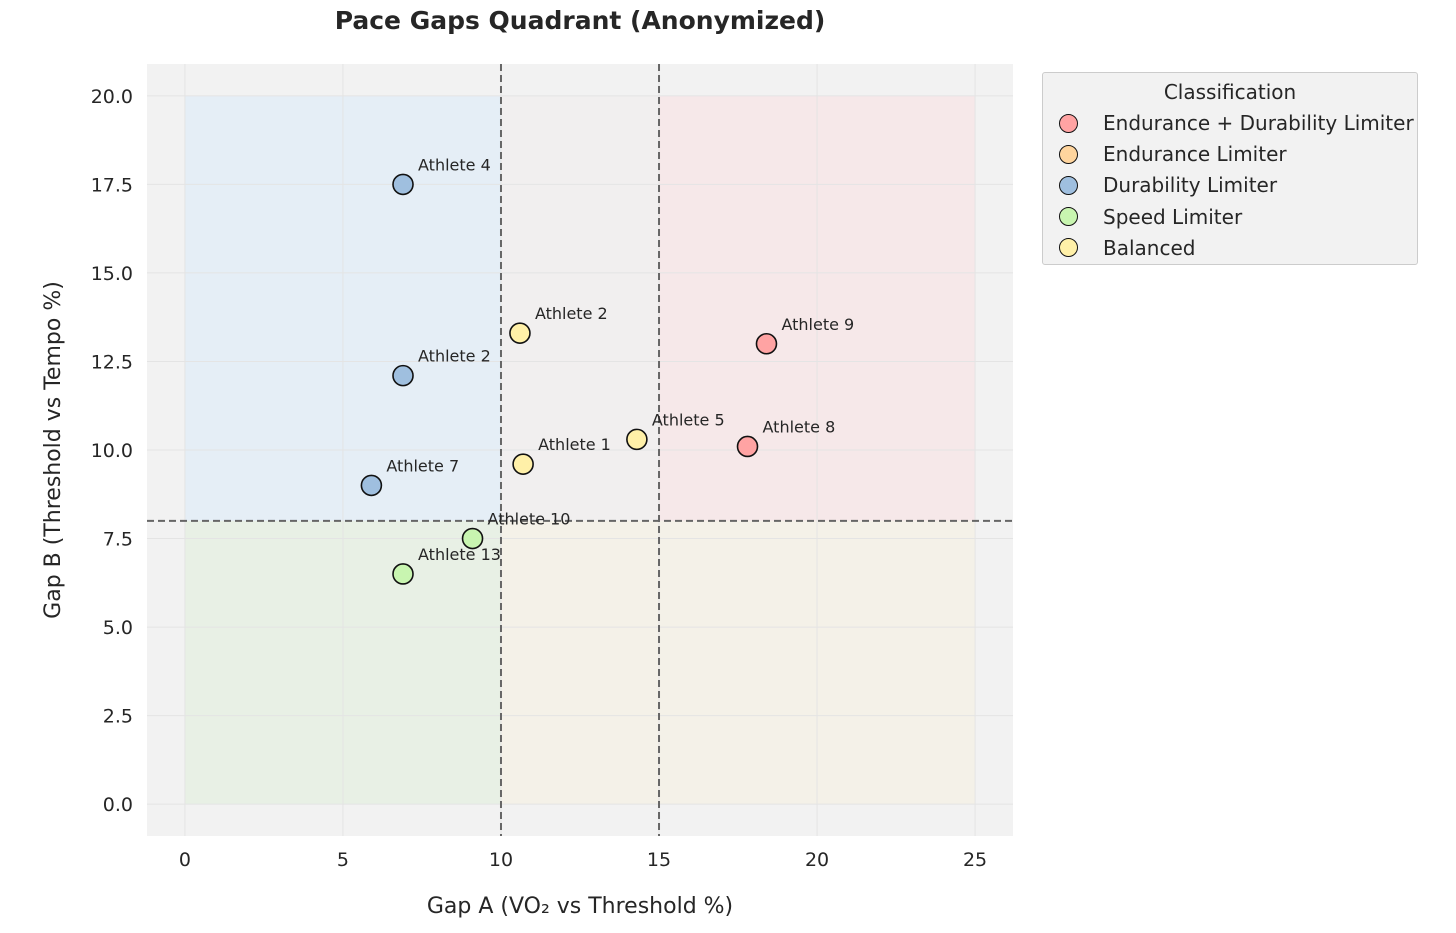  What do you see at coordinates (659, 860) in the screenshot?
I see `x-tick-label: 15` at bounding box center [659, 860].